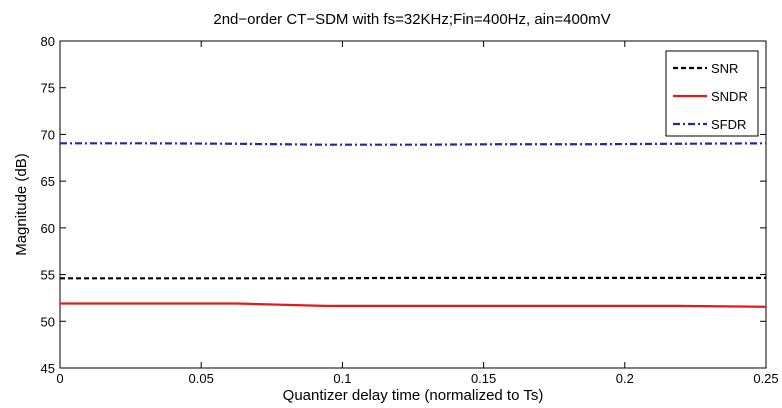 This screenshot has height=408, width=782. Describe the element at coordinates (48, 368) in the screenshot. I see `y-tick-label: 45` at that location.